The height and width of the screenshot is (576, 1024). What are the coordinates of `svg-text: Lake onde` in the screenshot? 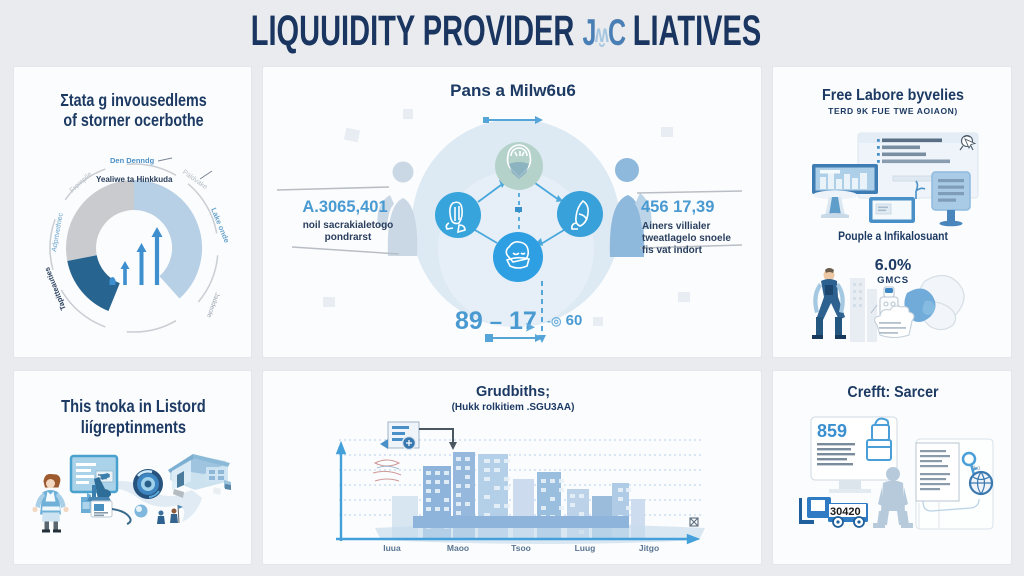 It's located at (220, 225).